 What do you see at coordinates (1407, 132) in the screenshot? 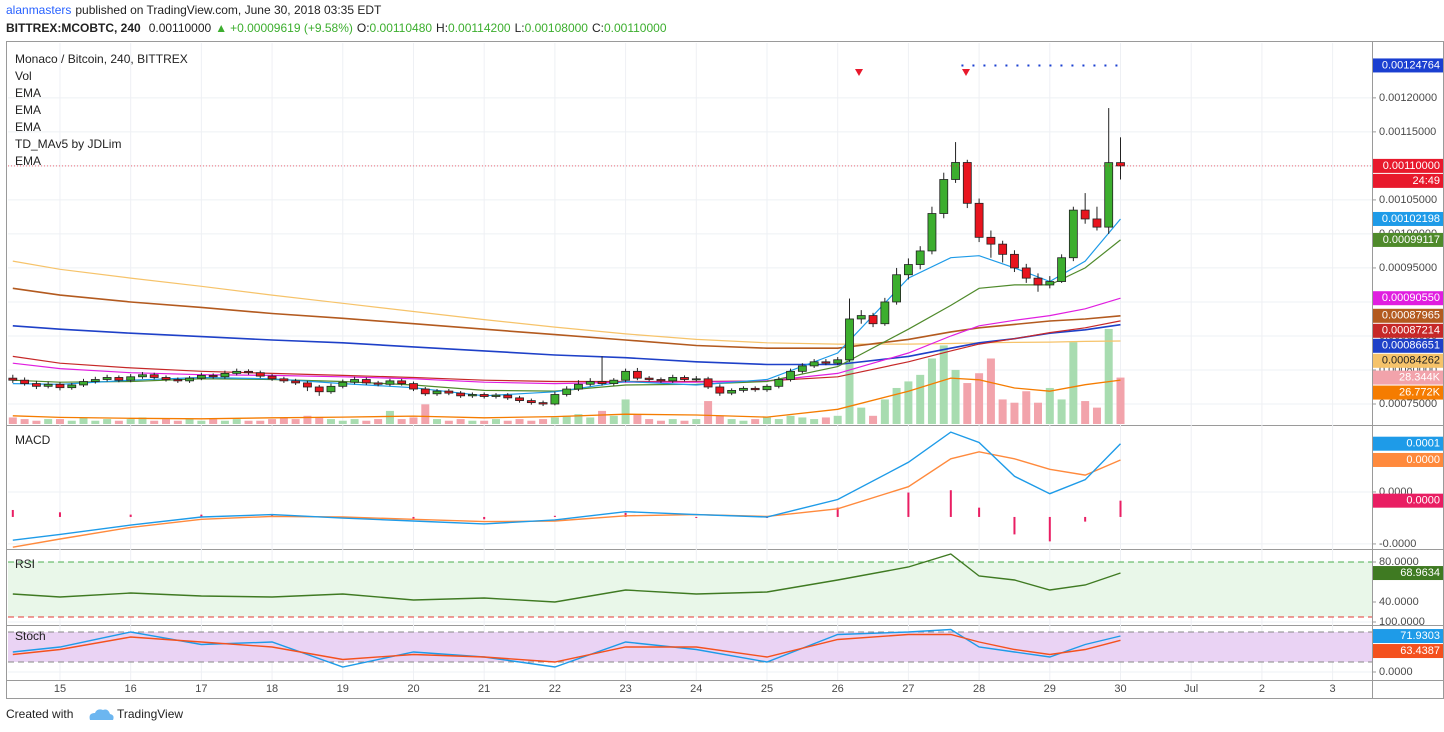
I see `y-tick-label: 0.00115000` at bounding box center [1407, 132].